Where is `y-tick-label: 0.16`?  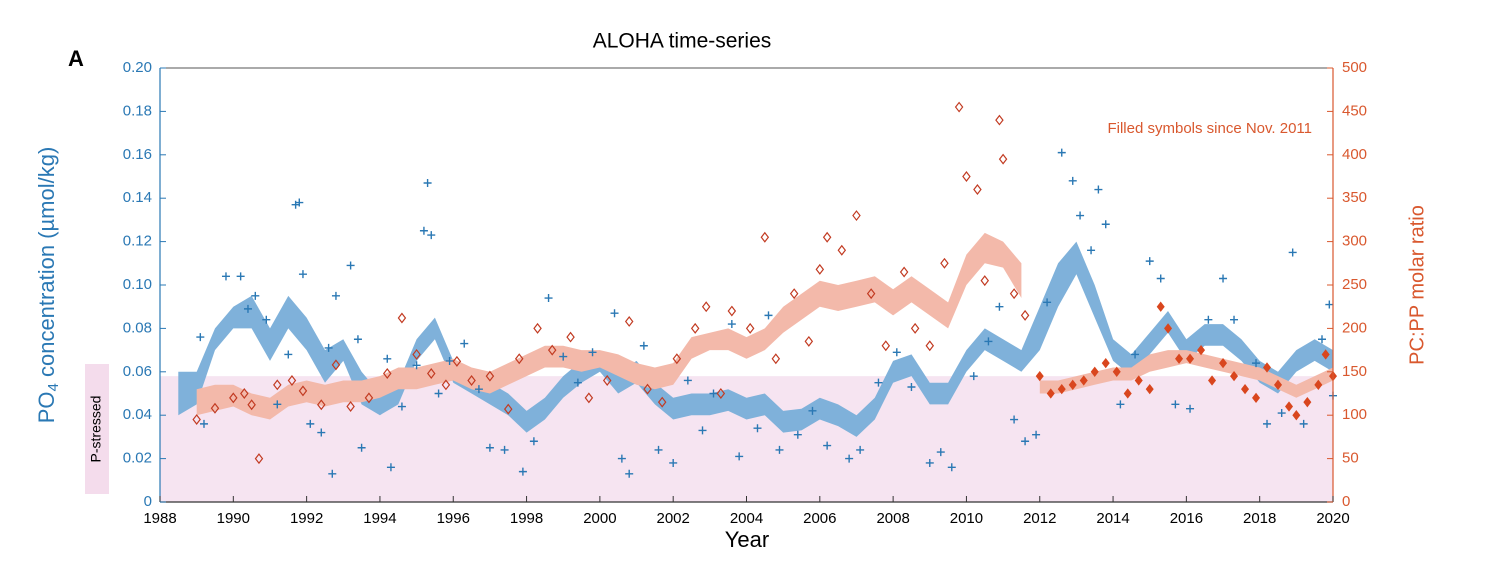
y-tick-label: 0.16 is located at coordinates (137, 154).